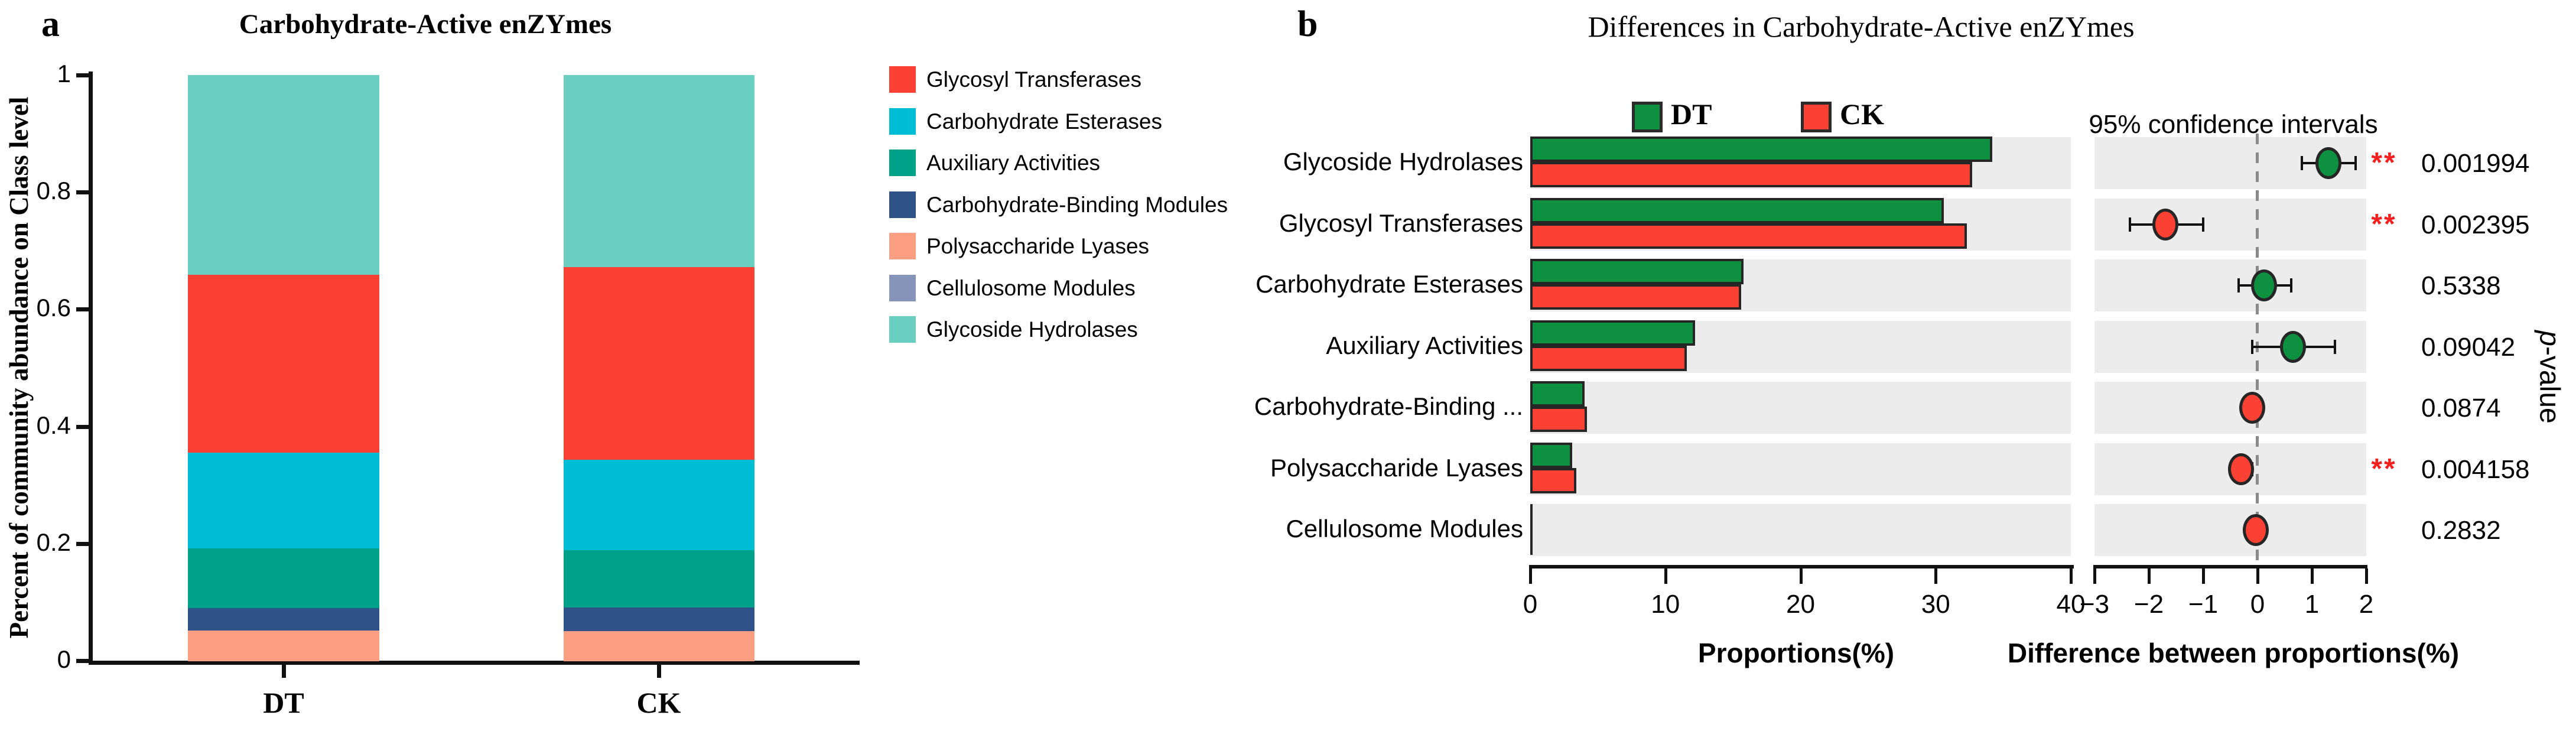 This screenshot has width=2576, height=744. I want to click on y-axis-line, so click(91, 368).